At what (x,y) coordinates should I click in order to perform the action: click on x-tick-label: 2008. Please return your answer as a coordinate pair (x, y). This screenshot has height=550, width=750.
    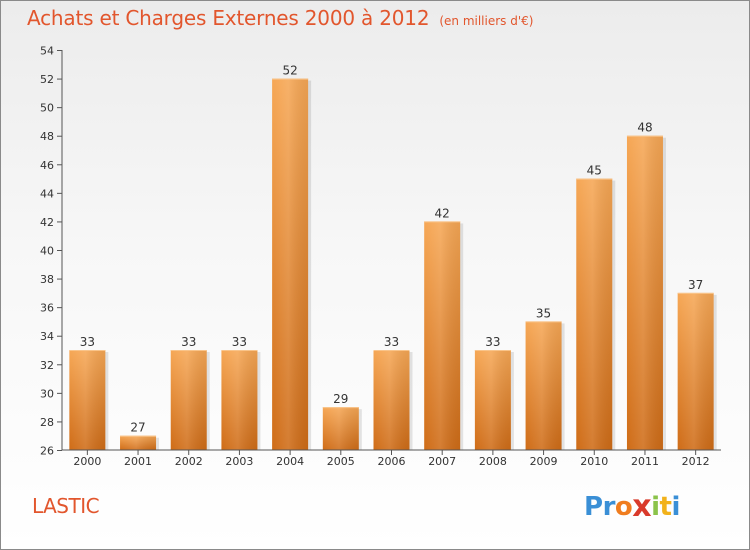
    Looking at the image, I should click on (493, 461).